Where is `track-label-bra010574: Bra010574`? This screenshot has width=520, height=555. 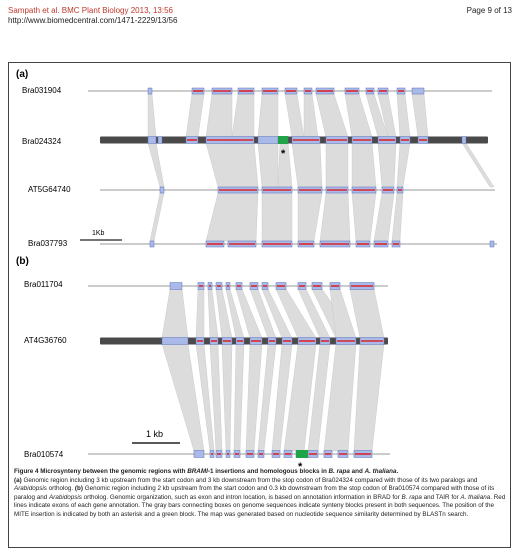
track-label-bra010574: Bra010574 is located at coordinates (44, 454).